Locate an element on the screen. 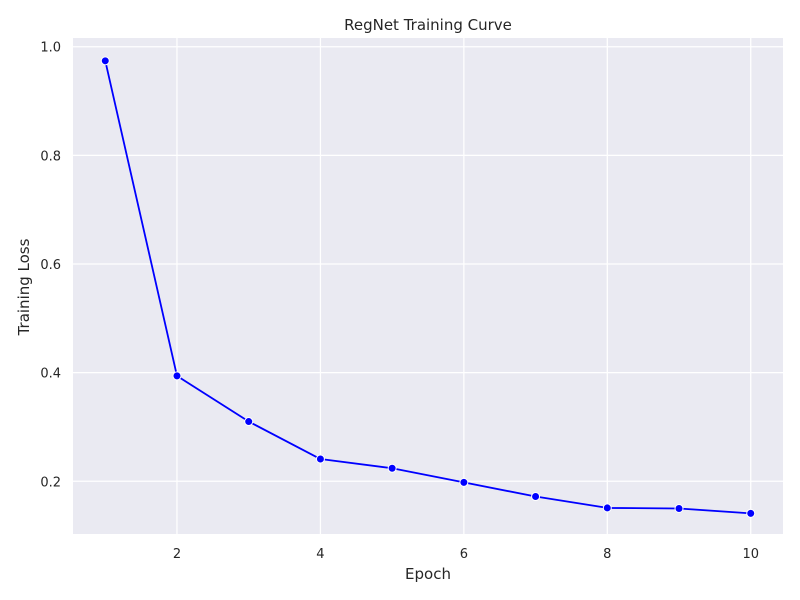 This screenshot has height=600, width=800. x-tick-label: 10 is located at coordinates (750, 554).